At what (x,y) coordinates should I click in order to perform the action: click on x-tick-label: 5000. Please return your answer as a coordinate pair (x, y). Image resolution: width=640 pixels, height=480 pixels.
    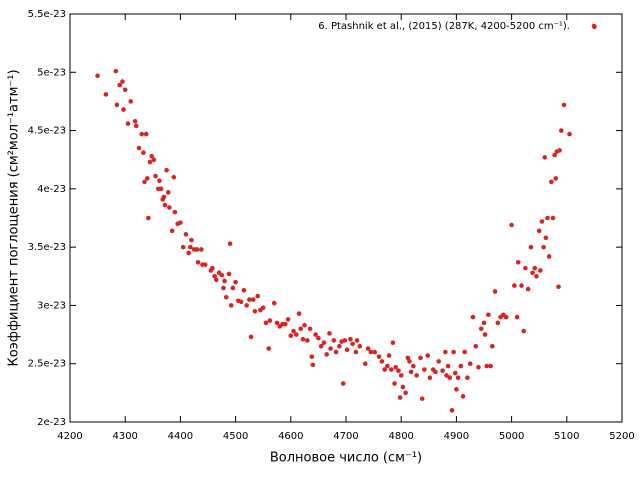
    Looking at the image, I should click on (511, 436).